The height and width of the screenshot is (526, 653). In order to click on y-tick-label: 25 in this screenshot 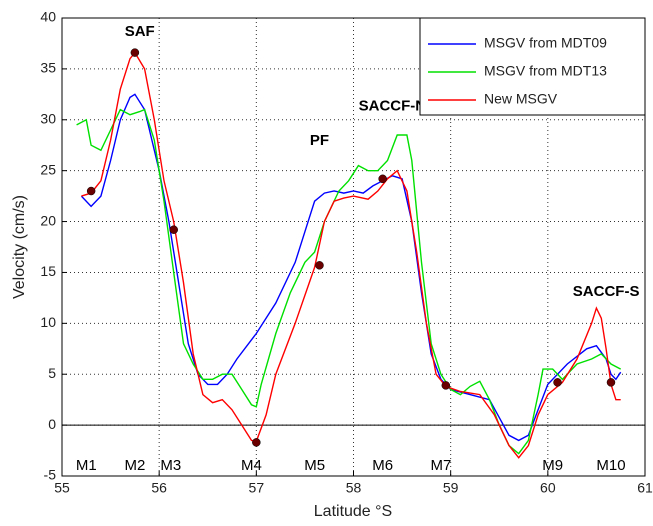, I will do `click(48, 169)`.